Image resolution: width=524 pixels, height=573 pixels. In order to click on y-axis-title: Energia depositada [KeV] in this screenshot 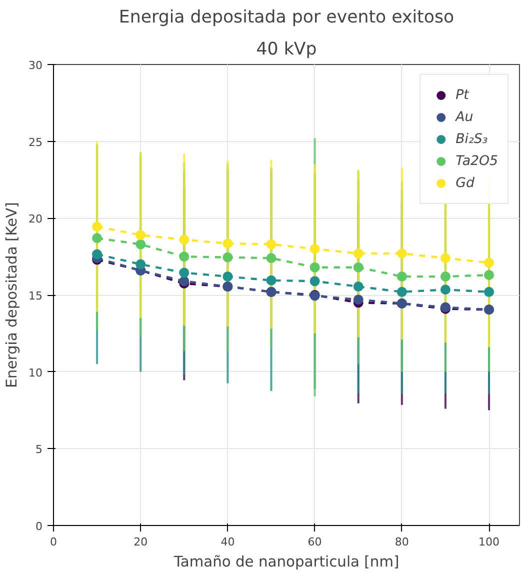, I will do `click(12, 295)`.